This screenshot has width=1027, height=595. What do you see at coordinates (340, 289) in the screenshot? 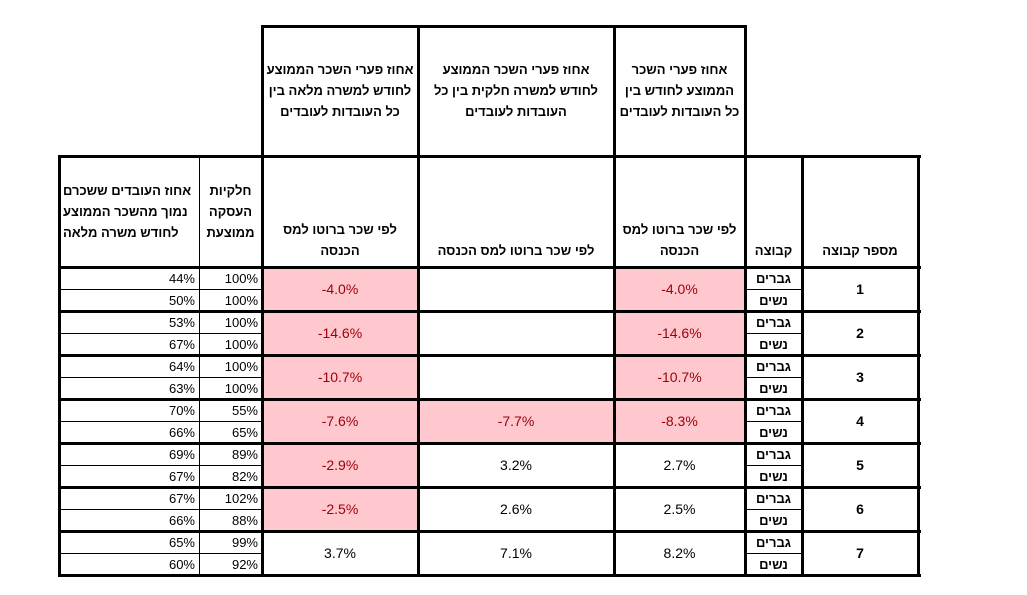
I see `fulltime-gap-value: -4.0%` at bounding box center [340, 289].